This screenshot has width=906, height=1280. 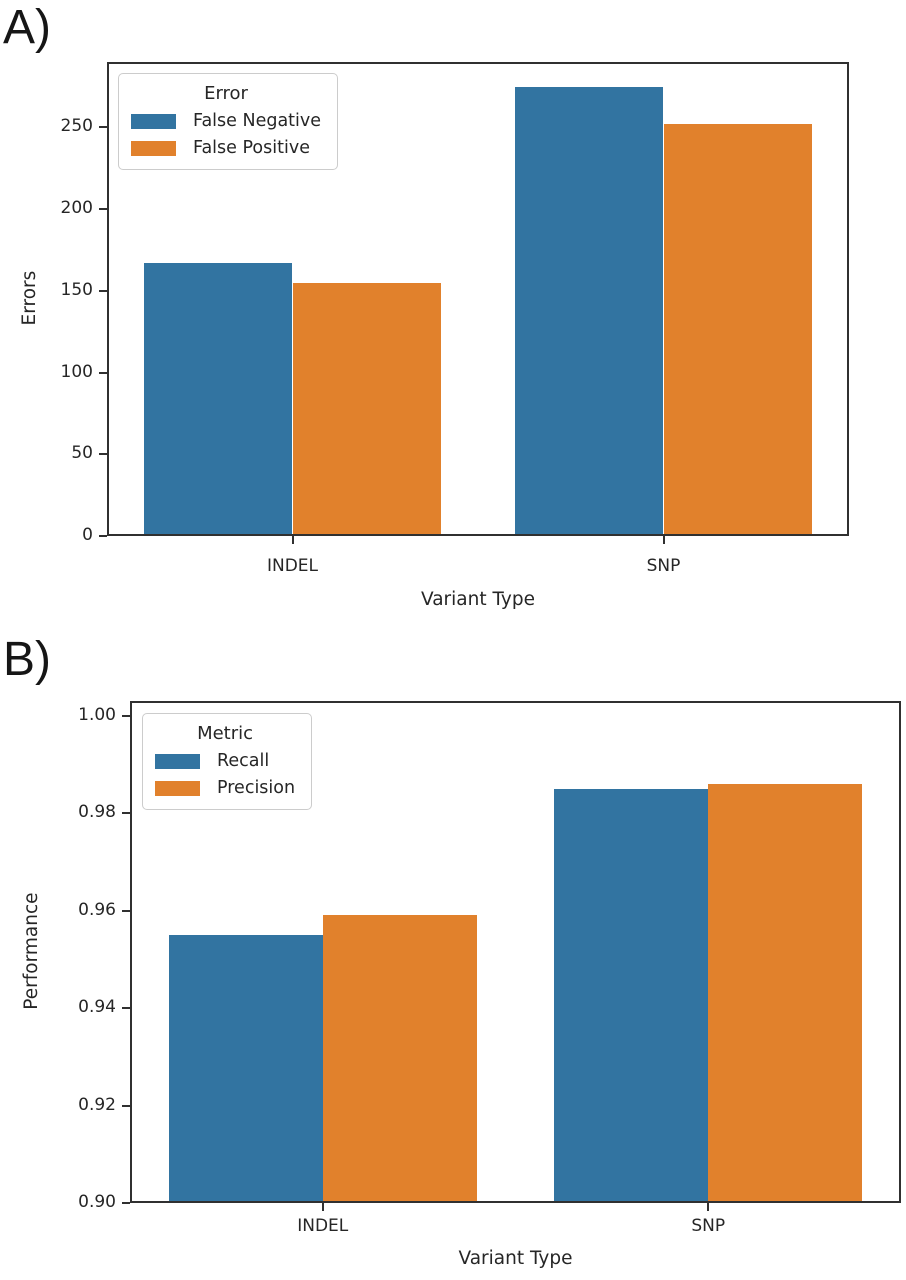 What do you see at coordinates (153, 121) in the screenshot?
I see `legend-swatch-false-negative` at bounding box center [153, 121].